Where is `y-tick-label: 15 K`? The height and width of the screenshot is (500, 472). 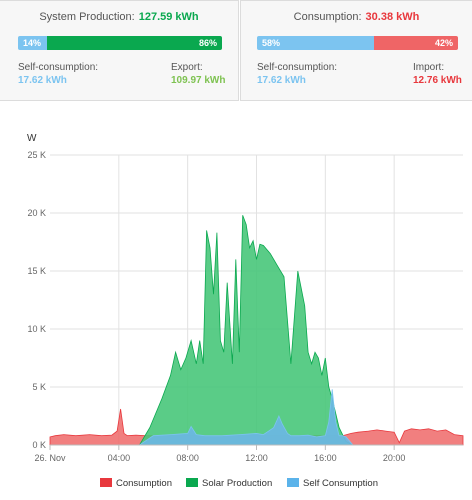
y-tick-label: 15 K is located at coordinates (36, 271).